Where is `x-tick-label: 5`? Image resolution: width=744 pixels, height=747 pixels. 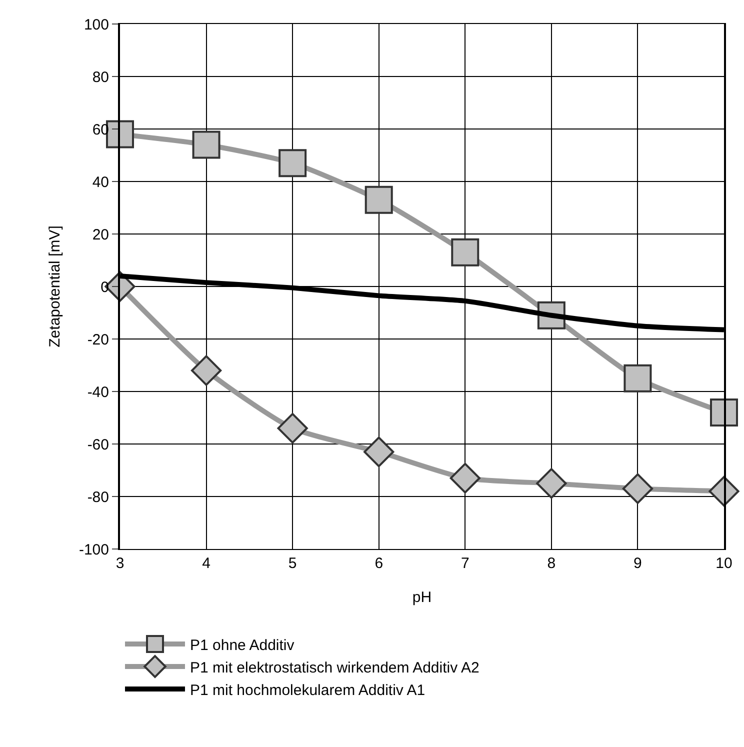 x-tick-label: 5 is located at coordinates (292, 563).